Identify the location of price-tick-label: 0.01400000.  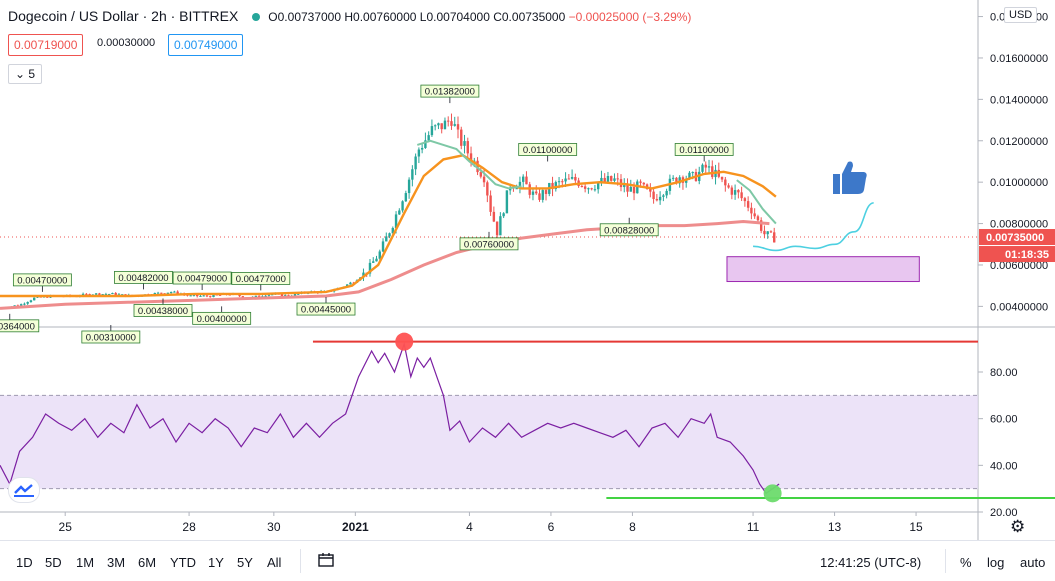
(1019, 100).